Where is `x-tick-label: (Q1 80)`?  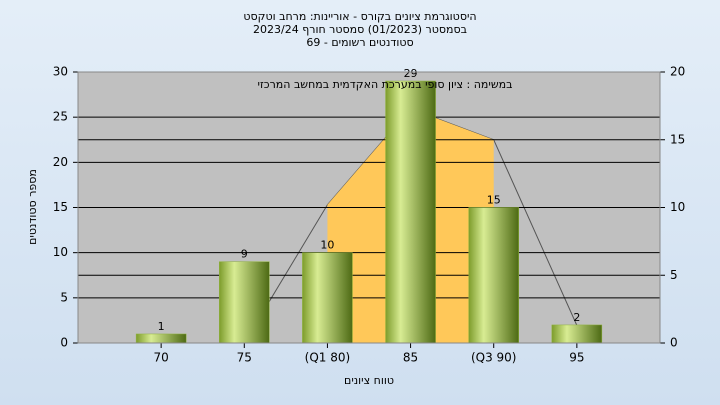
x-tick-label: (Q1 80) is located at coordinates (328, 358).